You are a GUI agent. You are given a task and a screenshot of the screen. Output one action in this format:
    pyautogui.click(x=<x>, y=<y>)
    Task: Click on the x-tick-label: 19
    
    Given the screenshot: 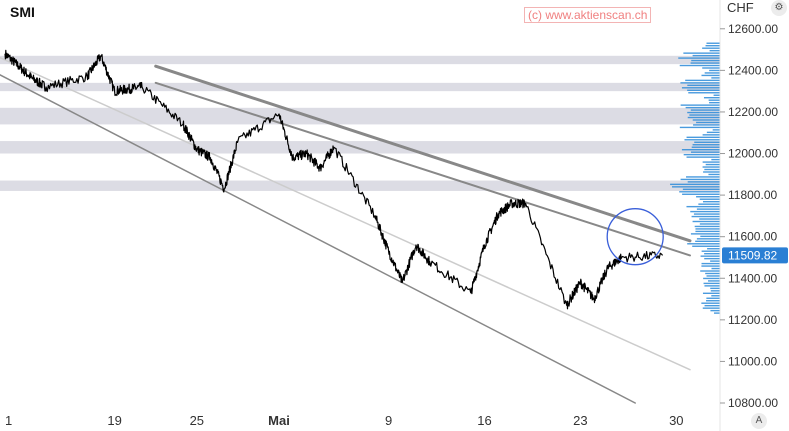 What is the action you would take?
    pyautogui.click(x=114, y=420)
    